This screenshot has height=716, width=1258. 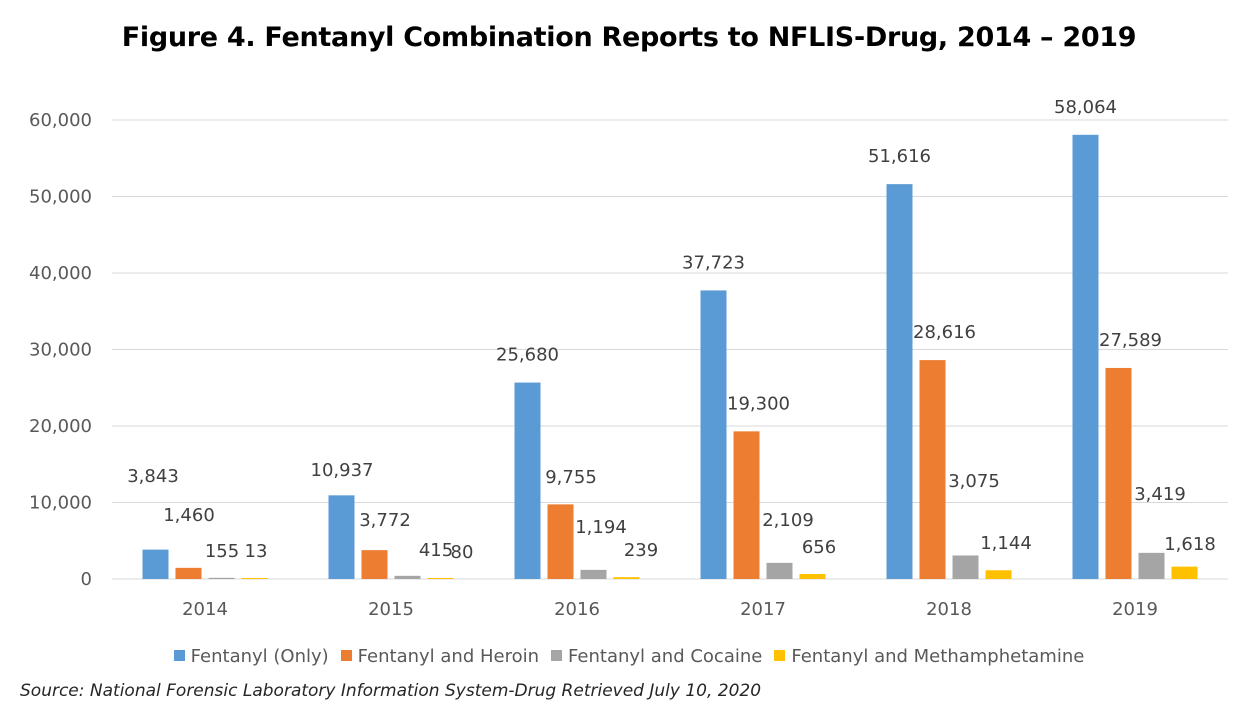 What do you see at coordinates (1085, 107) in the screenshot?
I see `data-label: 58,064` at bounding box center [1085, 107].